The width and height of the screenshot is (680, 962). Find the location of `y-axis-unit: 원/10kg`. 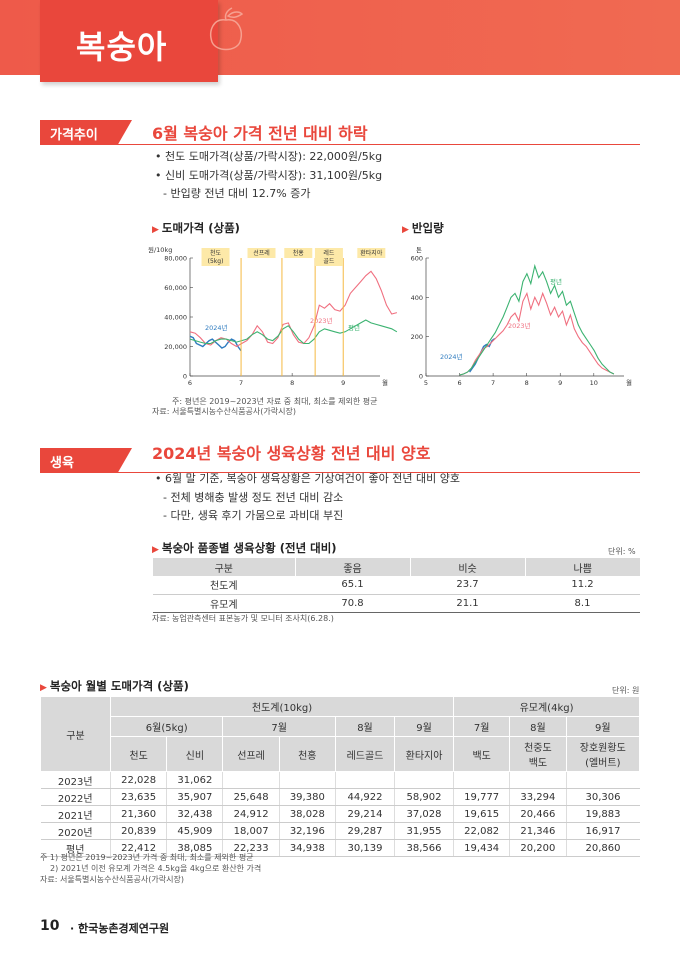

y-axis-unit: 원/10kg is located at coordinates (160, 249).